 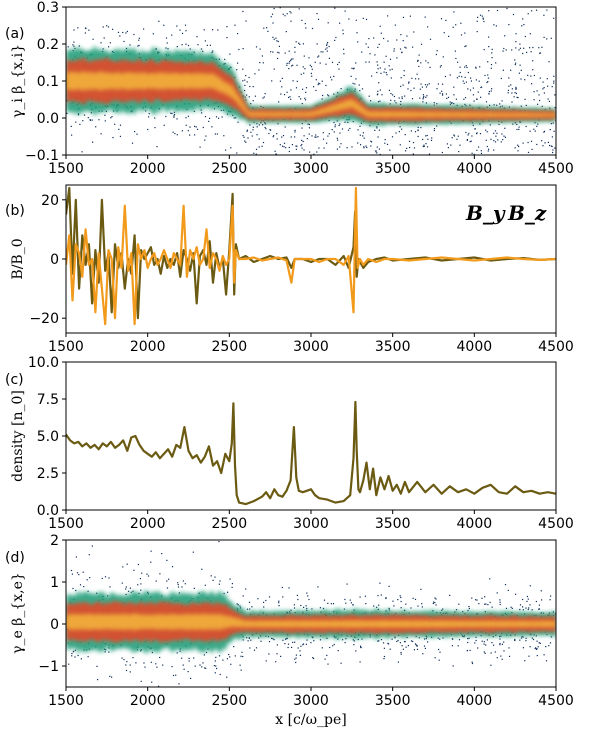 What do you see at coordinates (48, 45) in the screenshot?
I see `y-tick-label: 0.2` at bounding box center [48, 45].